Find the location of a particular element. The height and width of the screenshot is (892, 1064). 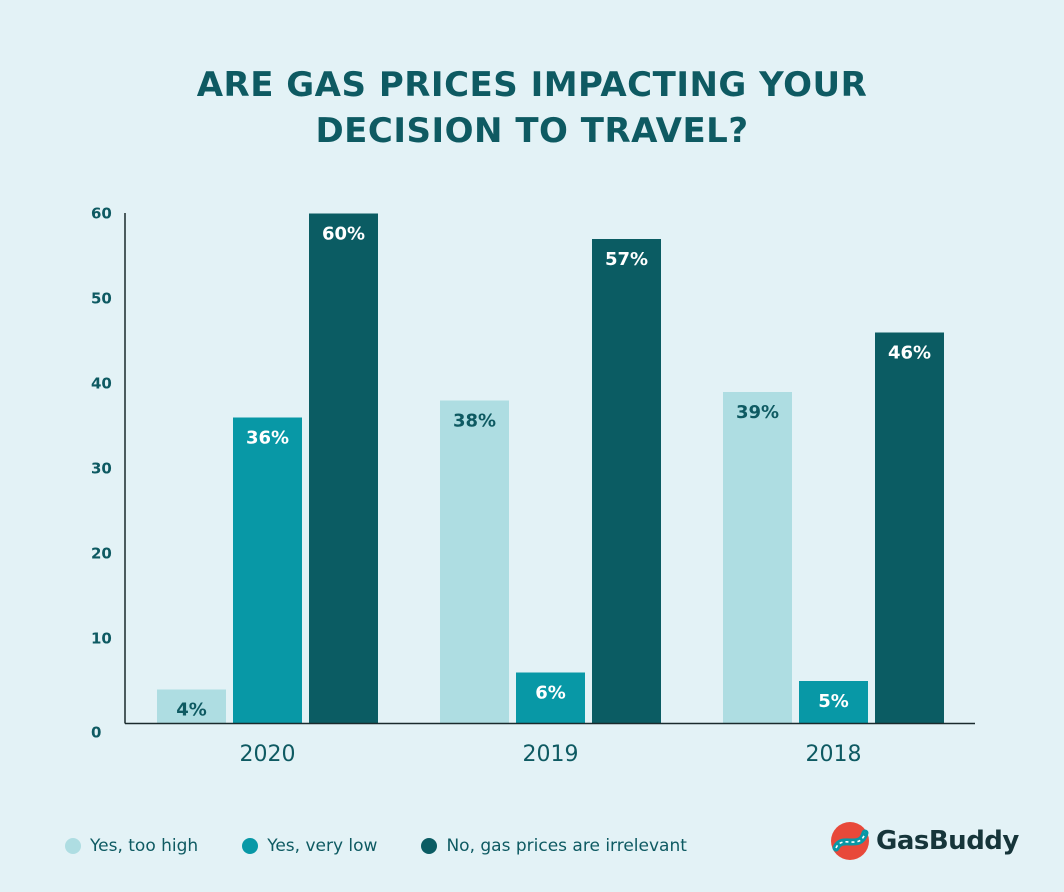

brand-name: GasBuddy is located at coordinates (947, 841).